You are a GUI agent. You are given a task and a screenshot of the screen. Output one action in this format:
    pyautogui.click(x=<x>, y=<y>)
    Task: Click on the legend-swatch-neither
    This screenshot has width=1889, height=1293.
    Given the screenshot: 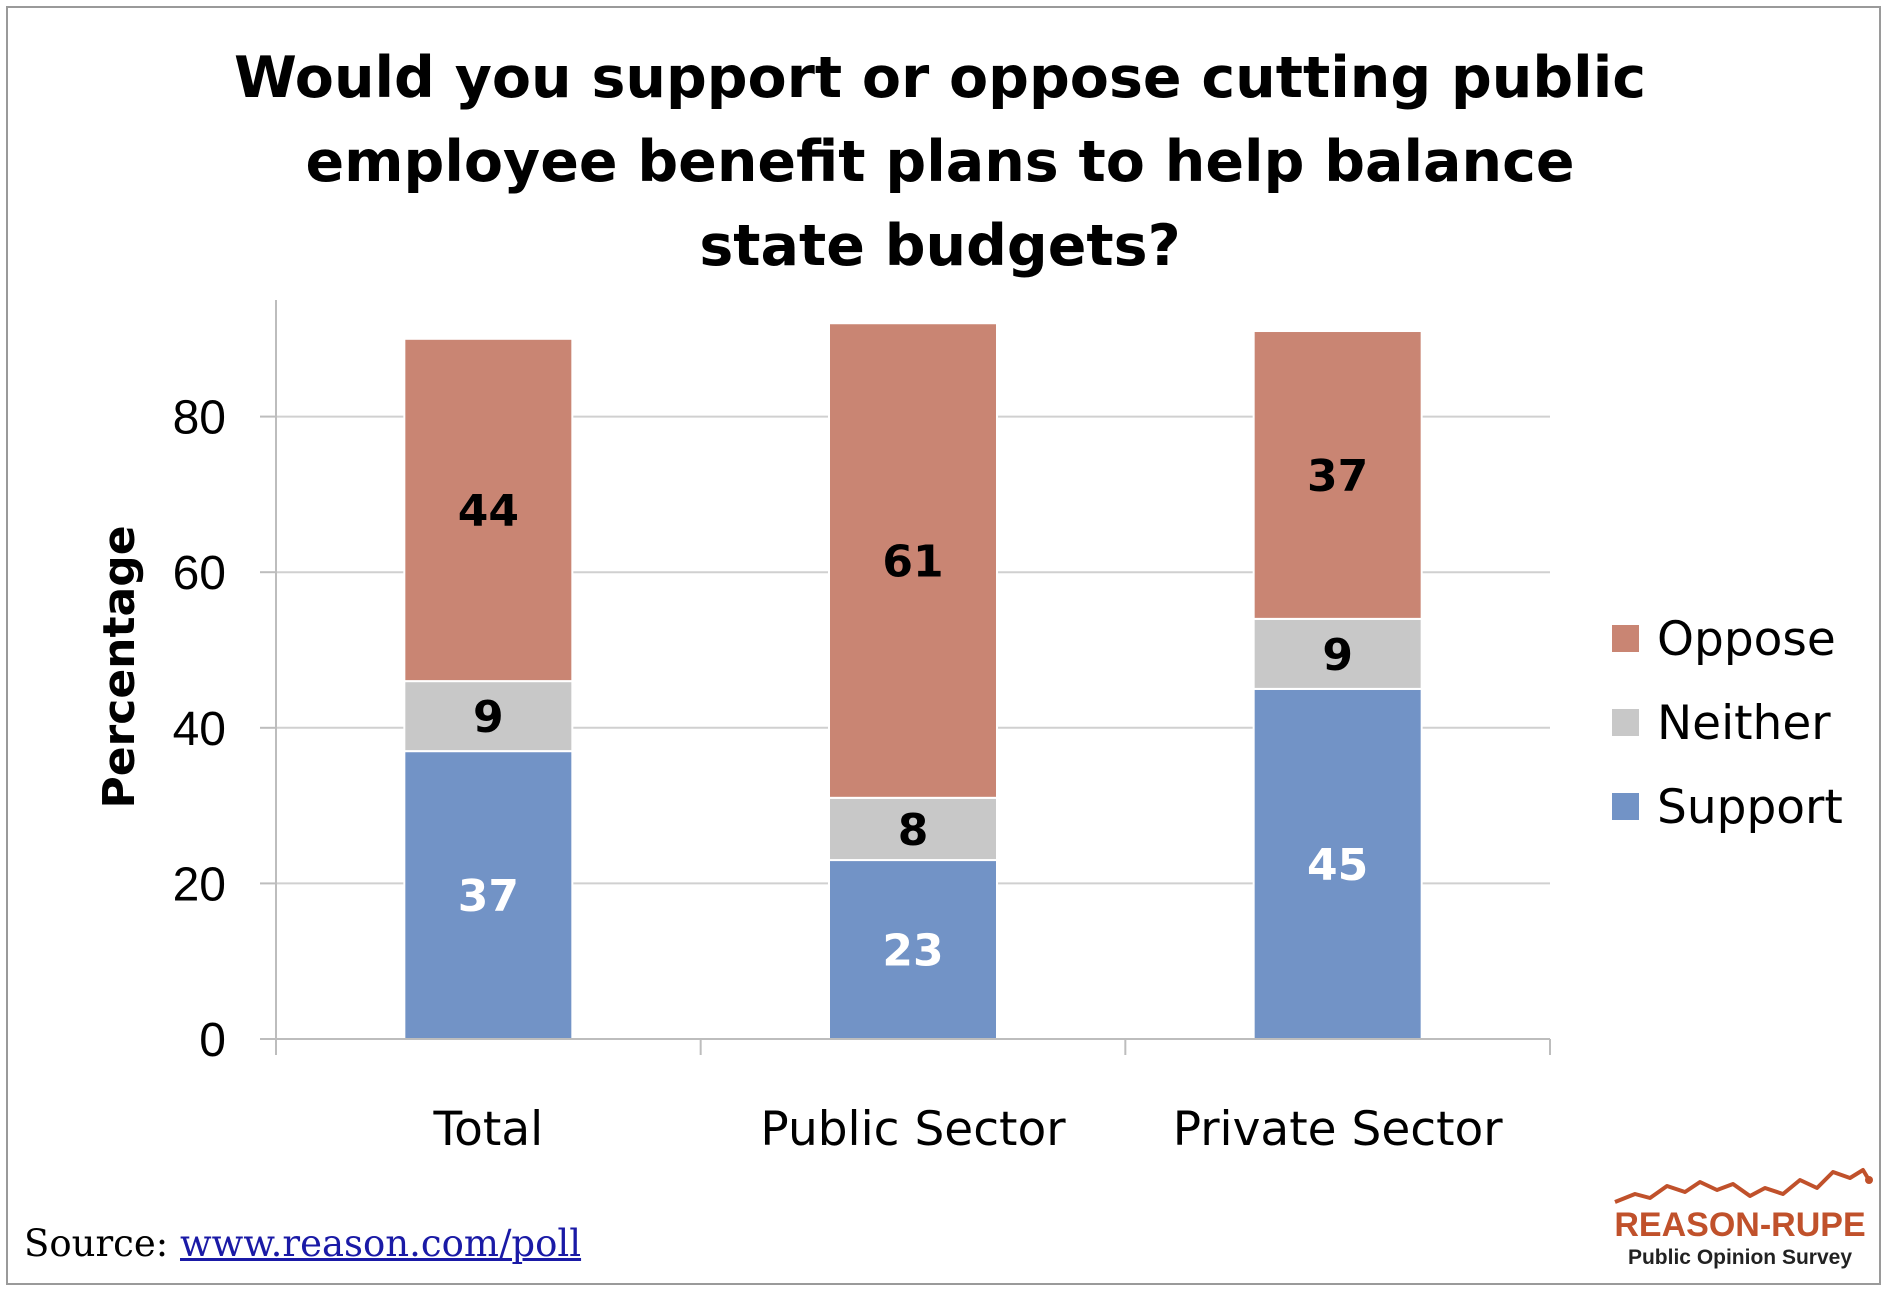 What is the action you would take?
    pyautogui.click(x=1625, y=722)
    